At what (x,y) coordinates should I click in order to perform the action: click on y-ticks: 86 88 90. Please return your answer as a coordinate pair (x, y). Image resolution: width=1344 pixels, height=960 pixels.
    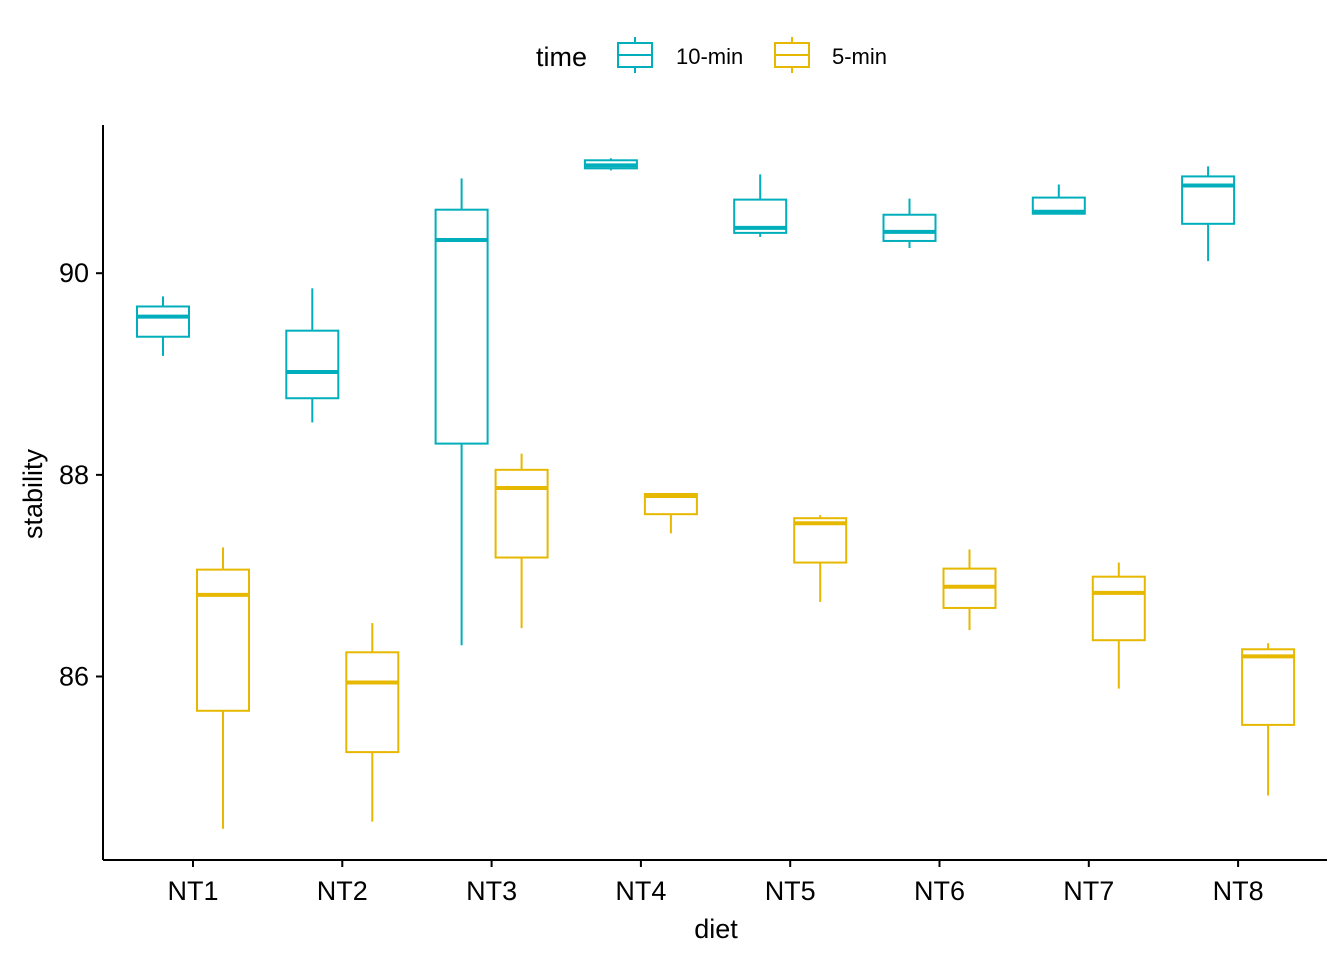
    Looking at the image, I should click on (81, 475).